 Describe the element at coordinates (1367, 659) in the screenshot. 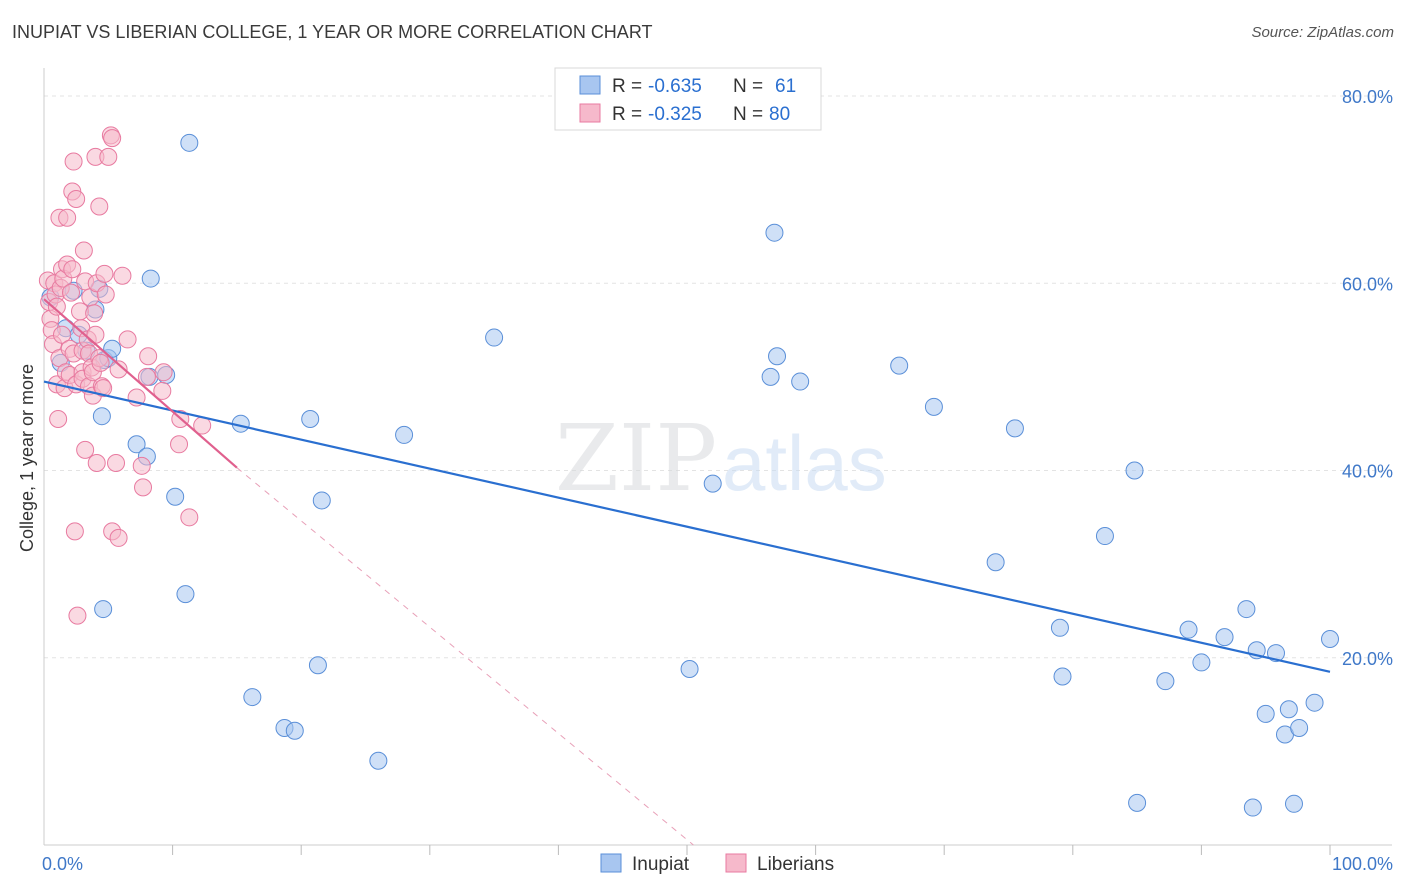

I see `y-tick-label: 20.0%` at that location.